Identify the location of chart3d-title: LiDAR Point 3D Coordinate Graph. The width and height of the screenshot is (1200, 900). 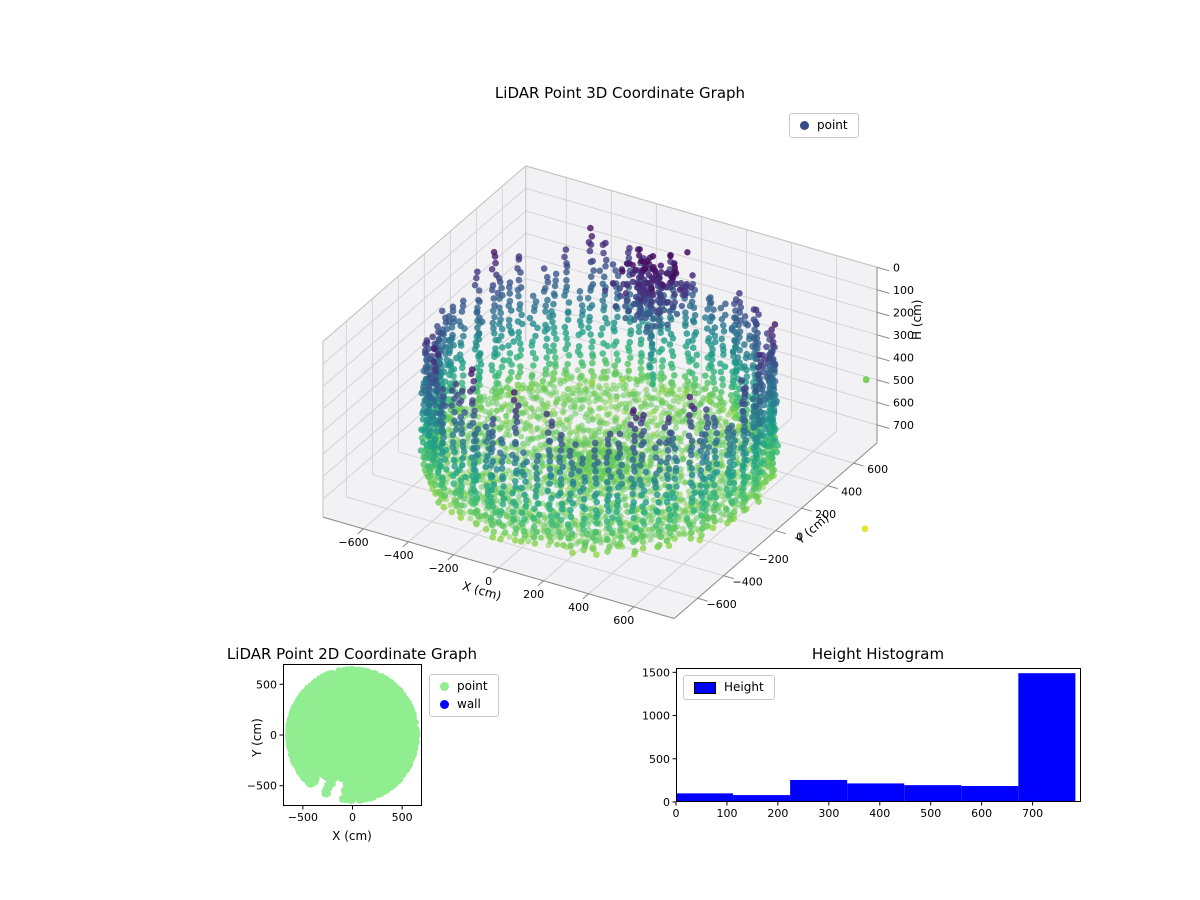
(620, 93).